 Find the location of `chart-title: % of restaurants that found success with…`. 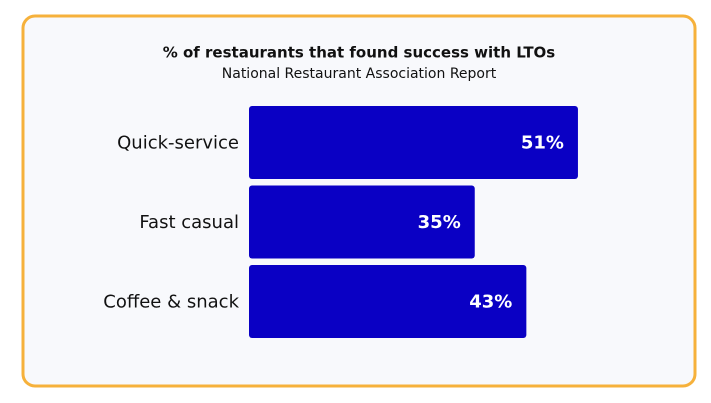

chart-title: % of restaurants that found success with… is located at coordinates (359, 53).